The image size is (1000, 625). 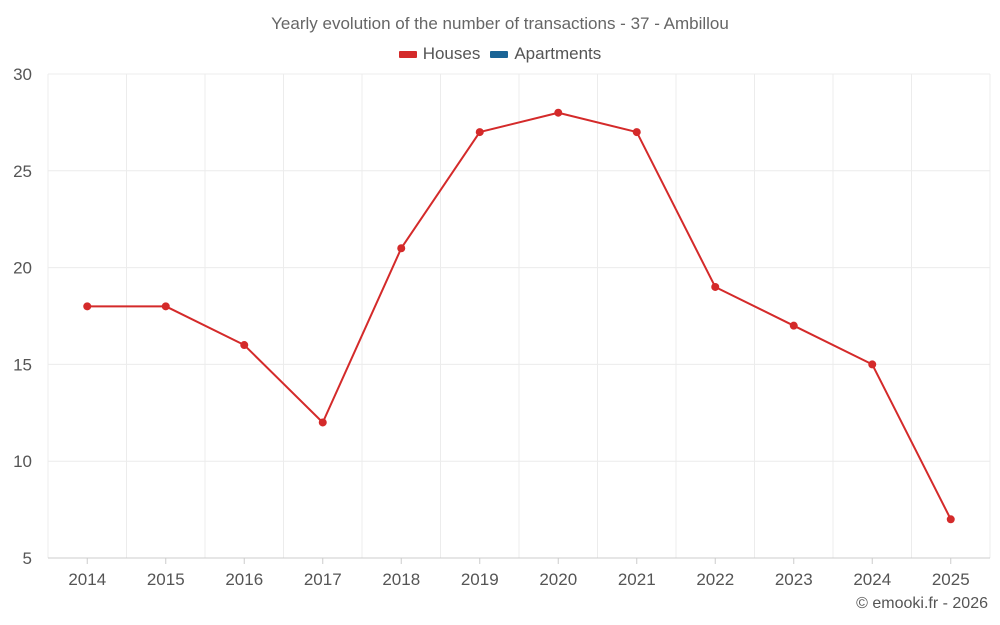 I want to click on x-tick-label: 2014, so click(x=87, y=579).